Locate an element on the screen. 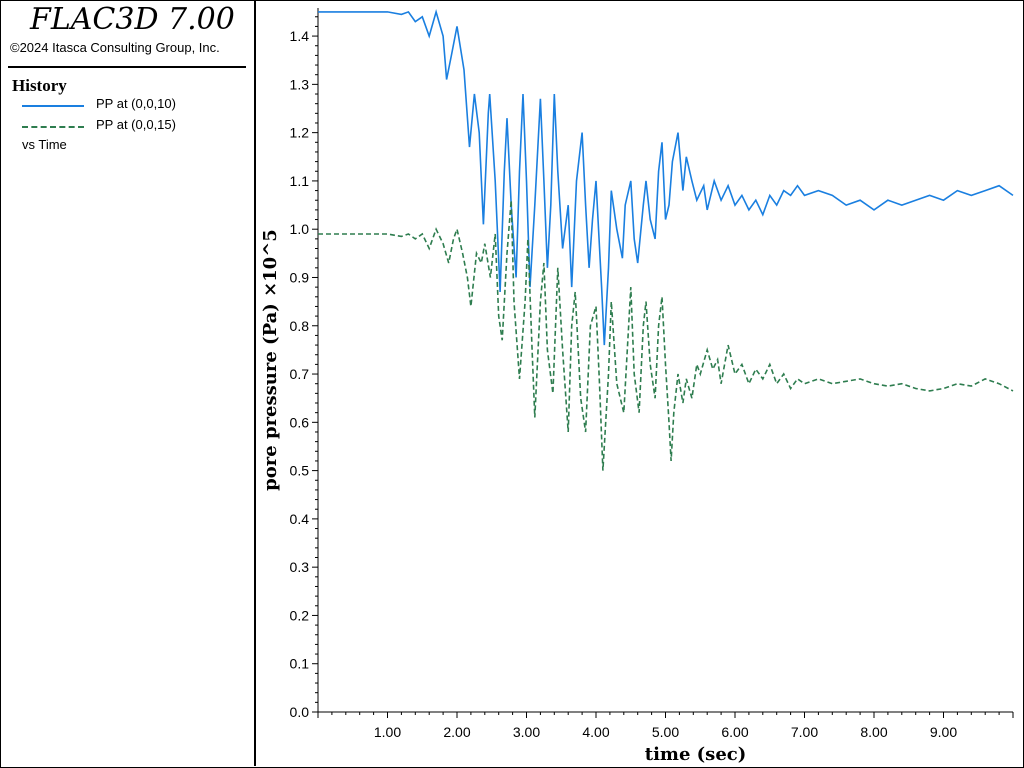 This screenshot has width=1024, height=768. y-tick-label: 1.1 is located at coordinates (300, 181).